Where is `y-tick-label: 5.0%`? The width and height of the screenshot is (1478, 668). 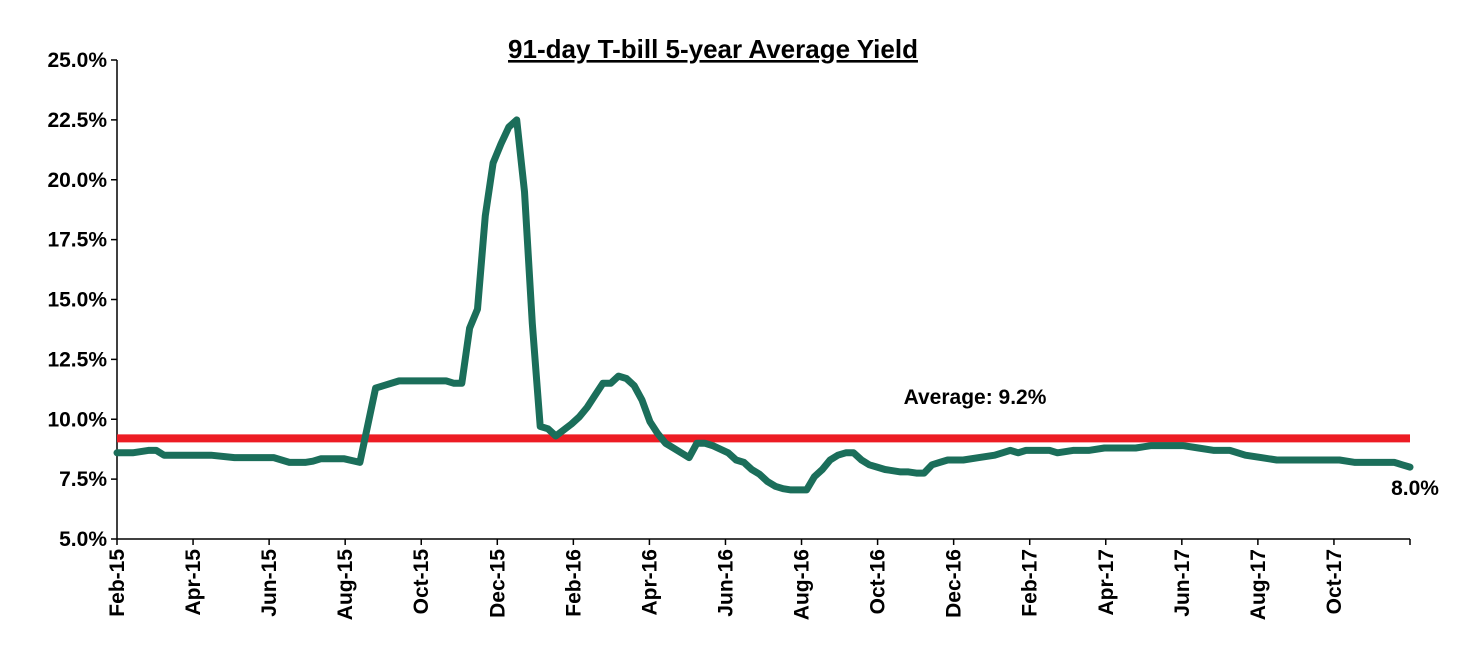 y-tick-label: 5.0% is located at coordinates (83, 539).